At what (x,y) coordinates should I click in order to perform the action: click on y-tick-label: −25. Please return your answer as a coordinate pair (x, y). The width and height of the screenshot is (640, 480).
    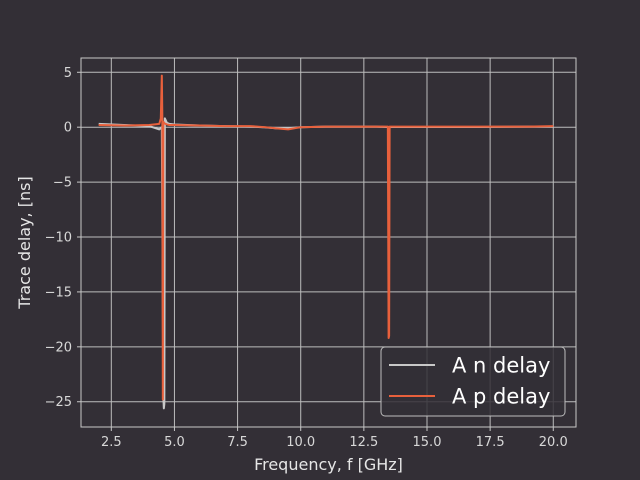
    Looking at the image, I should click on (58, 402).